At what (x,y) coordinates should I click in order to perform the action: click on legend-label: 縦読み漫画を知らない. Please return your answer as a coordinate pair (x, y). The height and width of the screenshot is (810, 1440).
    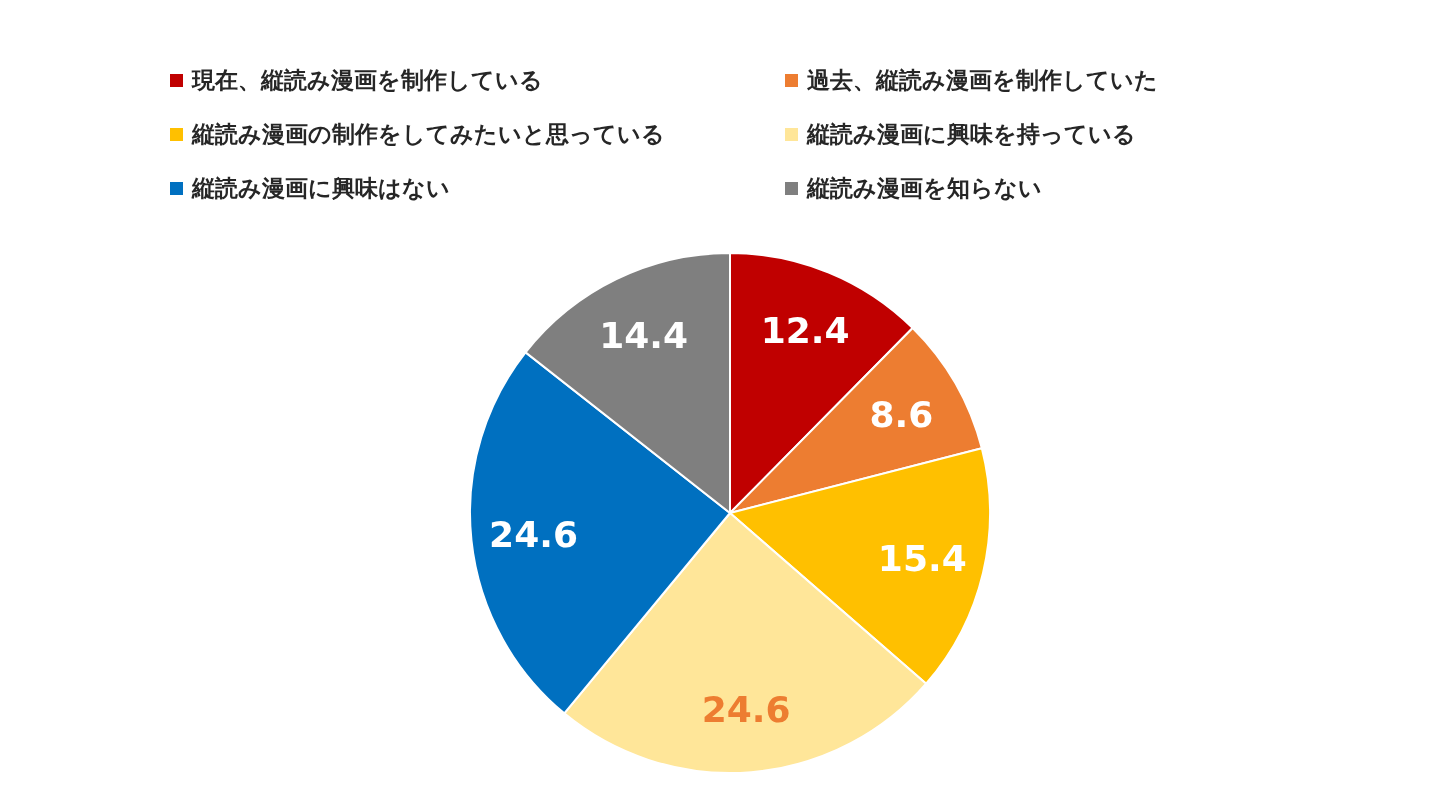
    Looking at the image, I should click on (924, 188).